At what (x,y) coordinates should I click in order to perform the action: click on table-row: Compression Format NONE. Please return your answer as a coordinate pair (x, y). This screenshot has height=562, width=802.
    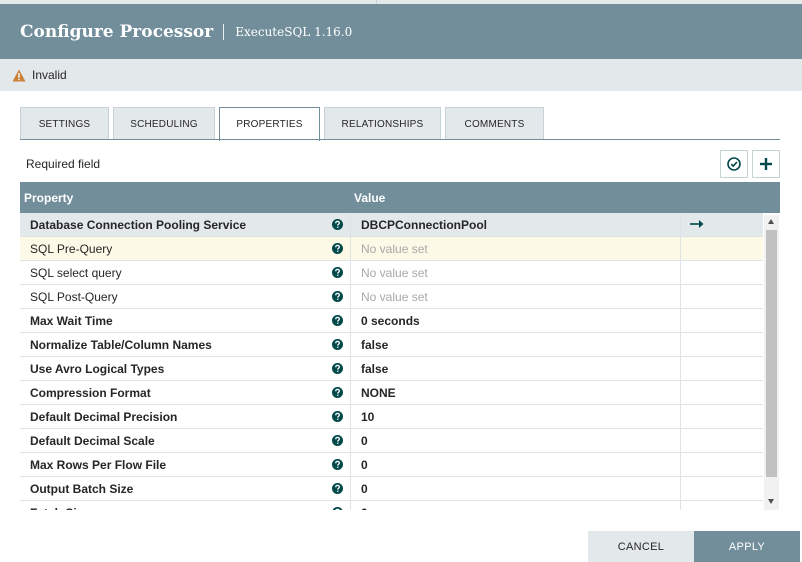
    Looking at the image, I should click on (391, 393).